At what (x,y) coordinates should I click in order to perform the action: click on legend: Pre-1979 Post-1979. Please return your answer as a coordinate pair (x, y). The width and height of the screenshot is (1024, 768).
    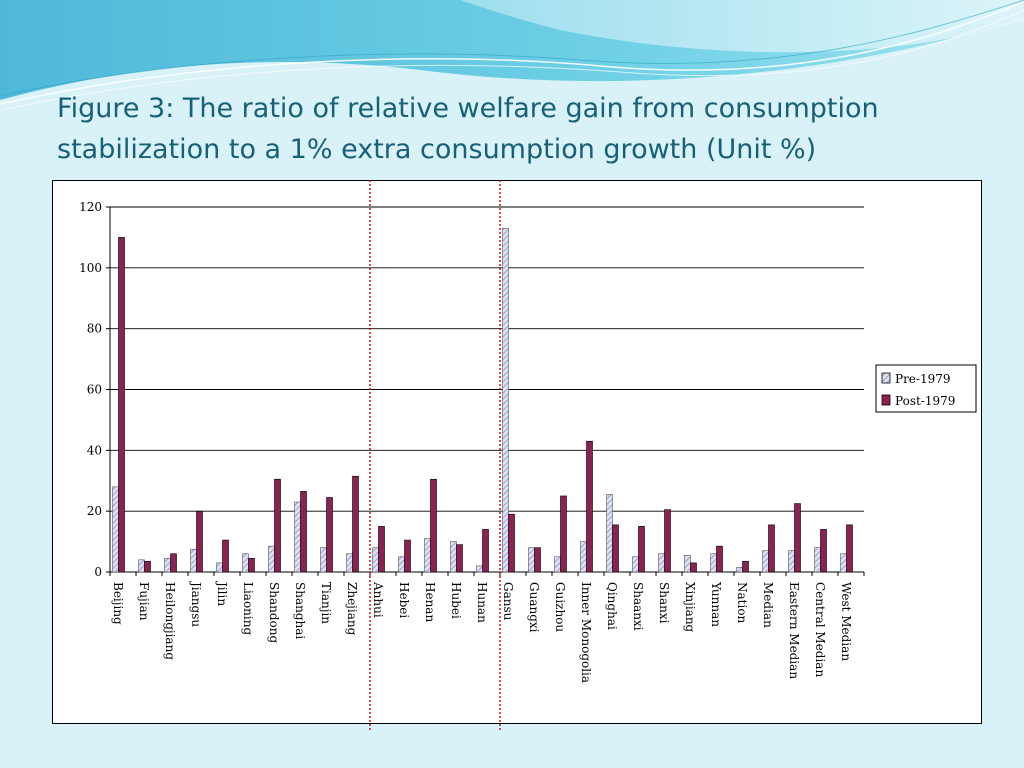
    Looking at the image, I should click on (926, 388).